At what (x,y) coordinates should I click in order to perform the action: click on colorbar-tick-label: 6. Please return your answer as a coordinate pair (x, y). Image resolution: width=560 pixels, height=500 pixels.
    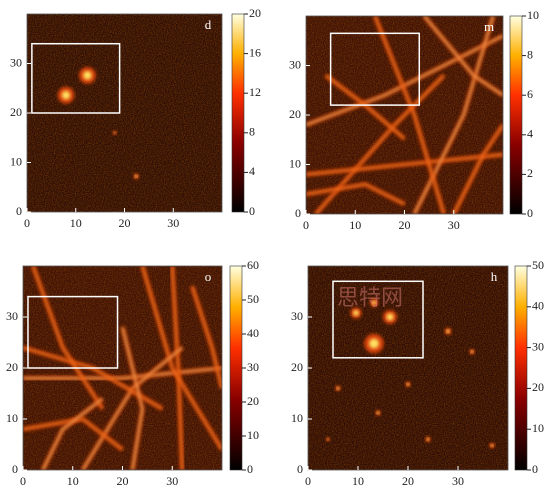
    Looking at the image, I should click on (530, 94).